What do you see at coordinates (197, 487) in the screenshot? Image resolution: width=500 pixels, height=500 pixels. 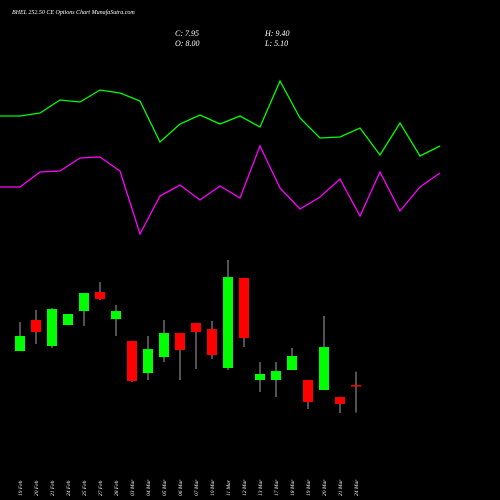 I see `x-tick-label: 07 Mar` at bounding box center [197, 487].